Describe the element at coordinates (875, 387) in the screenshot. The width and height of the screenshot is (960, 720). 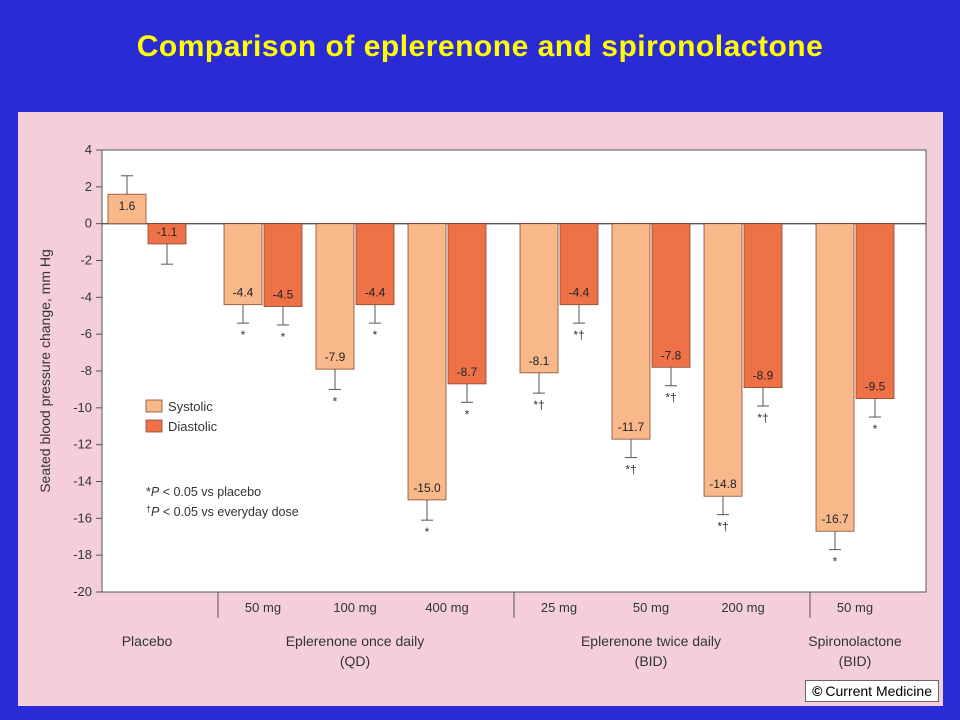
I see `diastolic-value-label: -9.5` at that location.